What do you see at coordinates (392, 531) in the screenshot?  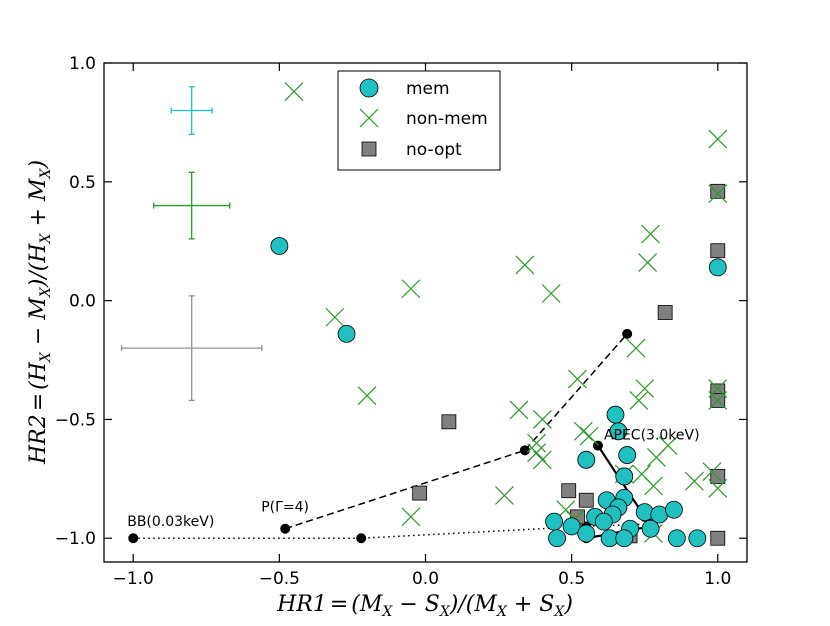 I see `track-line-BB` at bounding box center [392, 531].